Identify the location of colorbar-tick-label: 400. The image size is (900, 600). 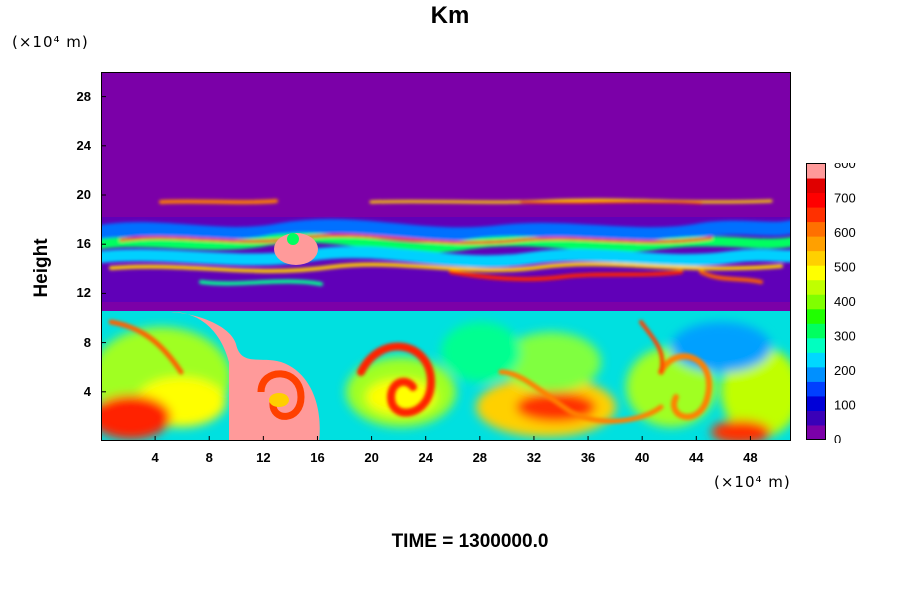
(845, 301).